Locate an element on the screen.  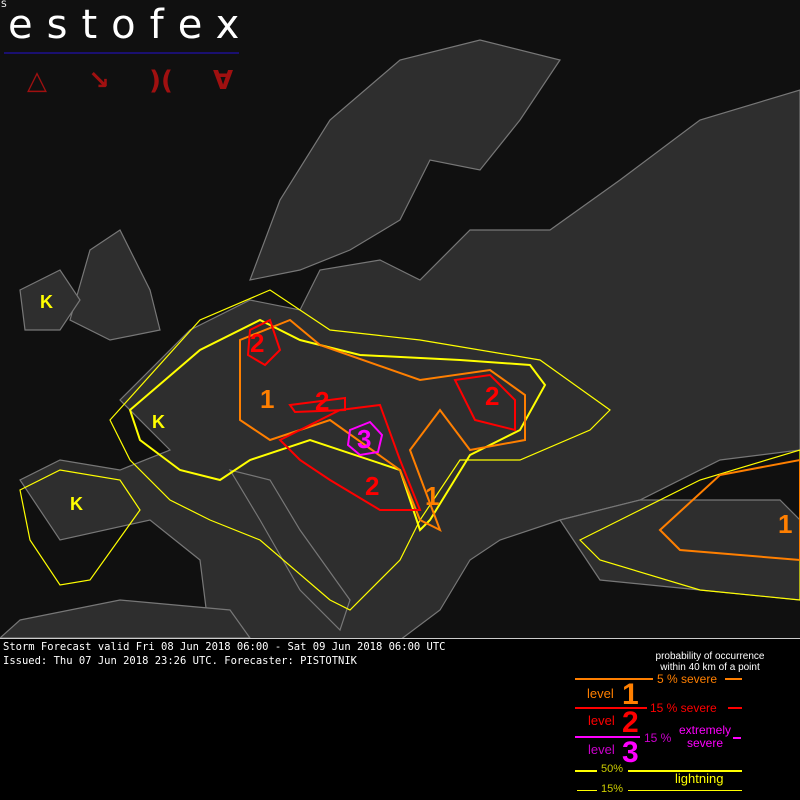
lightning-50-contour is located at coordinates (337, 425).